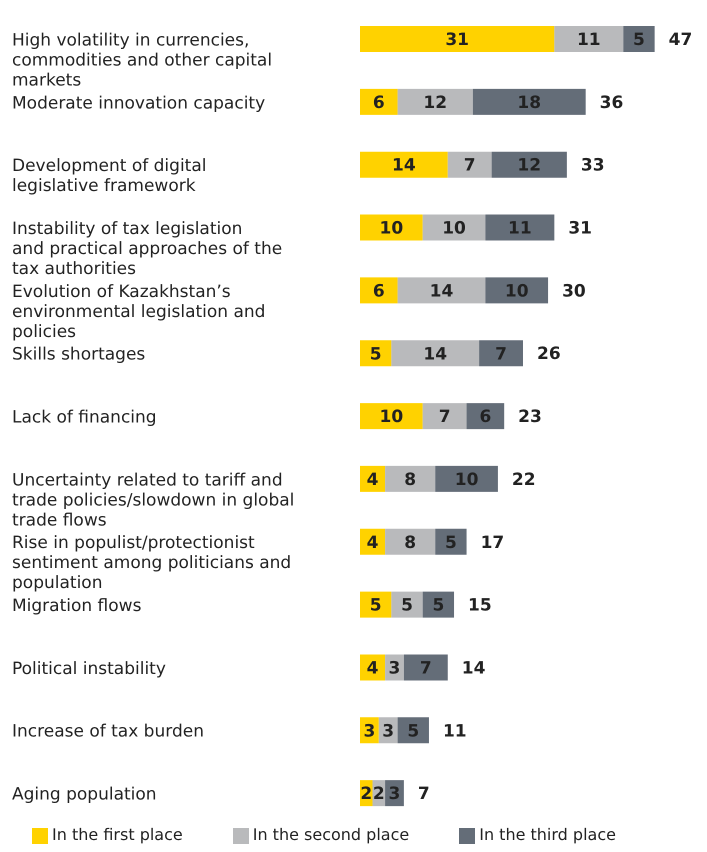 This screenshot has width=707, height=852. Describe the element at coordinates (580, 228) in the screenshot. I see `total-label: 31` at that location.